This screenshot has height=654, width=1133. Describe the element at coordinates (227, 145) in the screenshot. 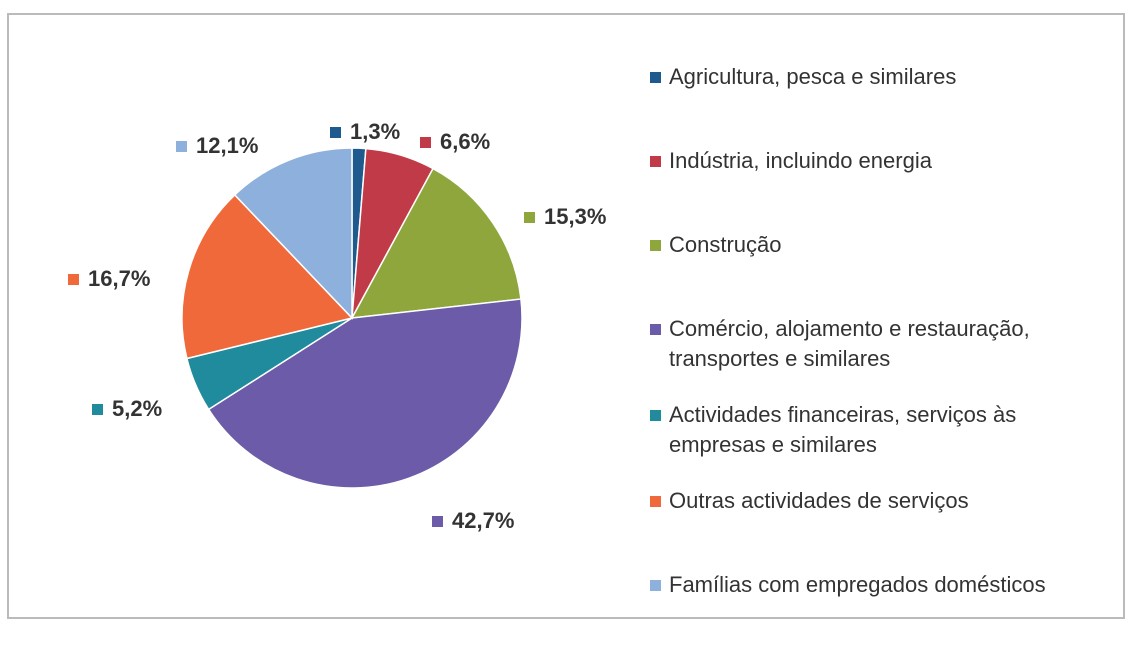

I see `data-label: 12,1%` at that location.